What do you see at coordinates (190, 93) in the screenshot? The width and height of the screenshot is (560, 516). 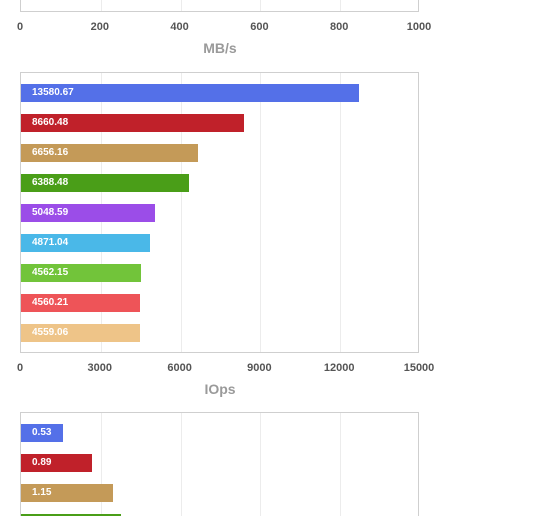 I see `bar: 13580.67` at bounding box center [190, 93].